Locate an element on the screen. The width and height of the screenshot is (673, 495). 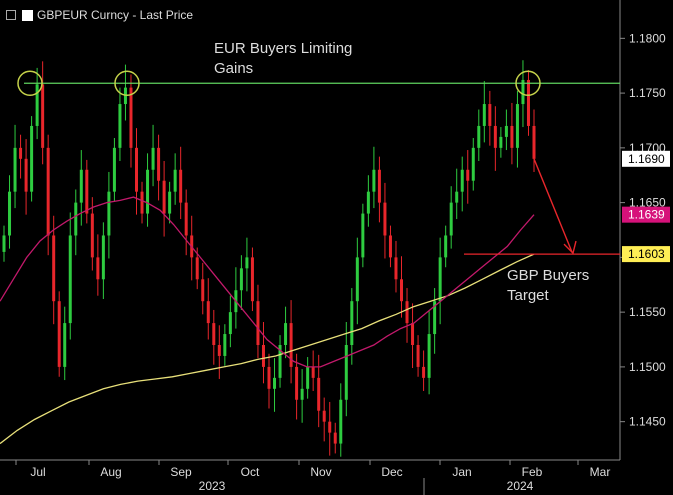
y-tick-label: 1.1450 is located at coordinates (647, 422).